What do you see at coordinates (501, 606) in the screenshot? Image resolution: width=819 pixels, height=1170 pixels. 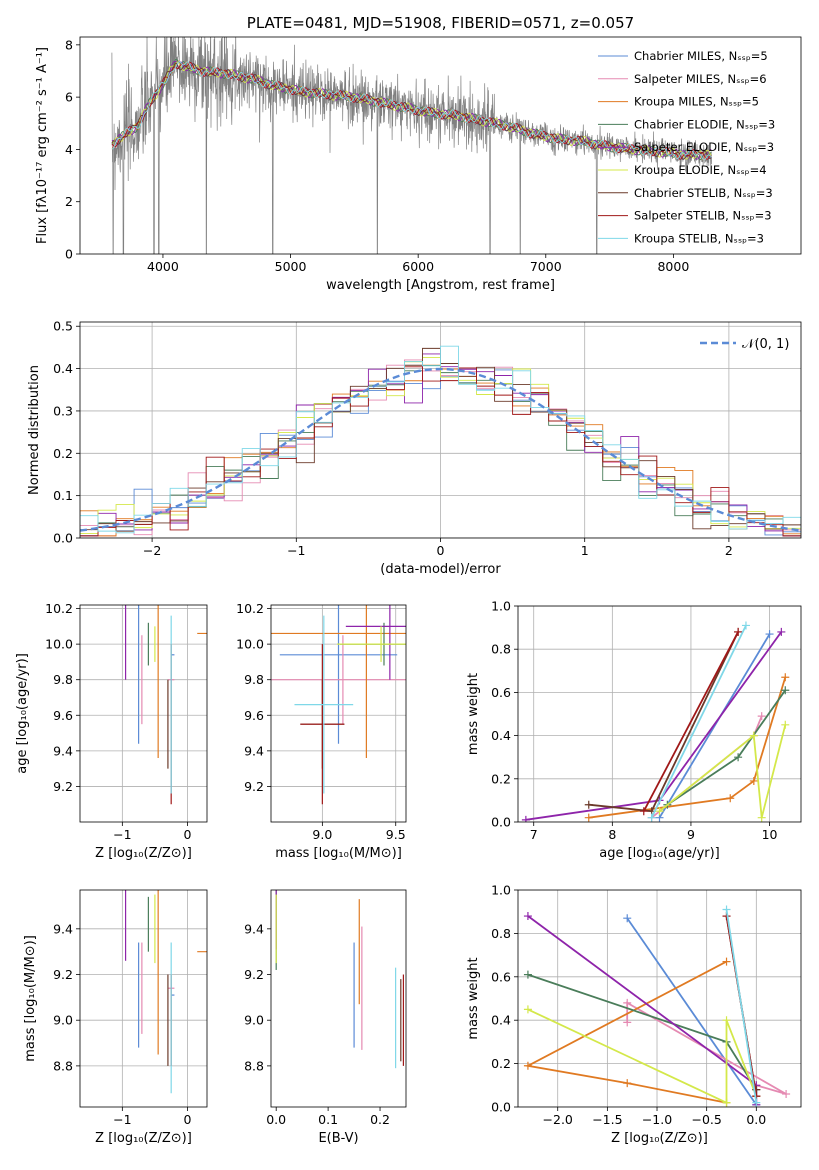 I see `y-tick-label: 1.0` at bounding box center [501, 606].